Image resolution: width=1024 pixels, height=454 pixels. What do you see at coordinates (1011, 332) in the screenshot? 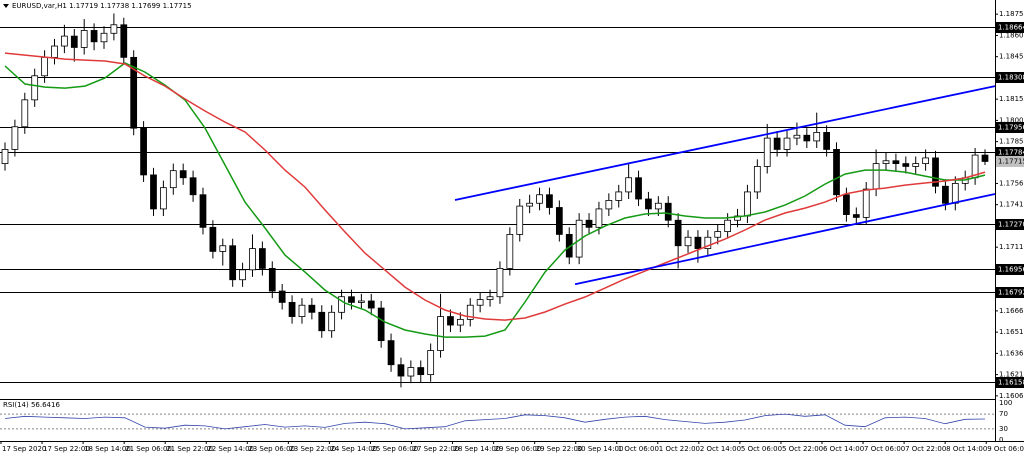
I see `y-tick-label: 1.16510` at bounding box center [1011, 332].